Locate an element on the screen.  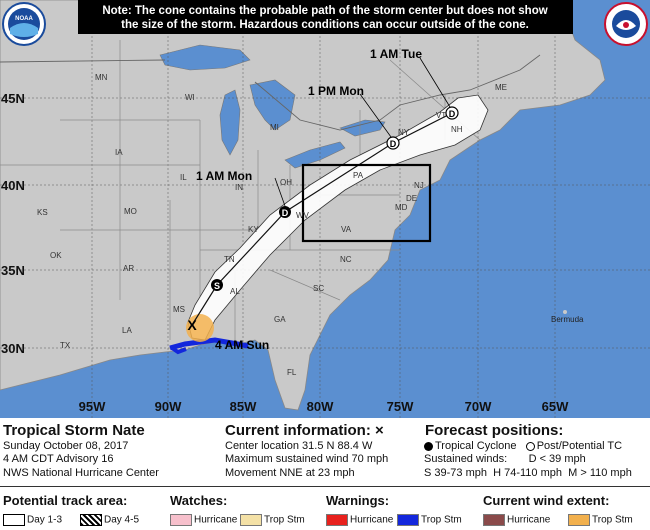
svg-text: MI is located at coordinates (274, 127).